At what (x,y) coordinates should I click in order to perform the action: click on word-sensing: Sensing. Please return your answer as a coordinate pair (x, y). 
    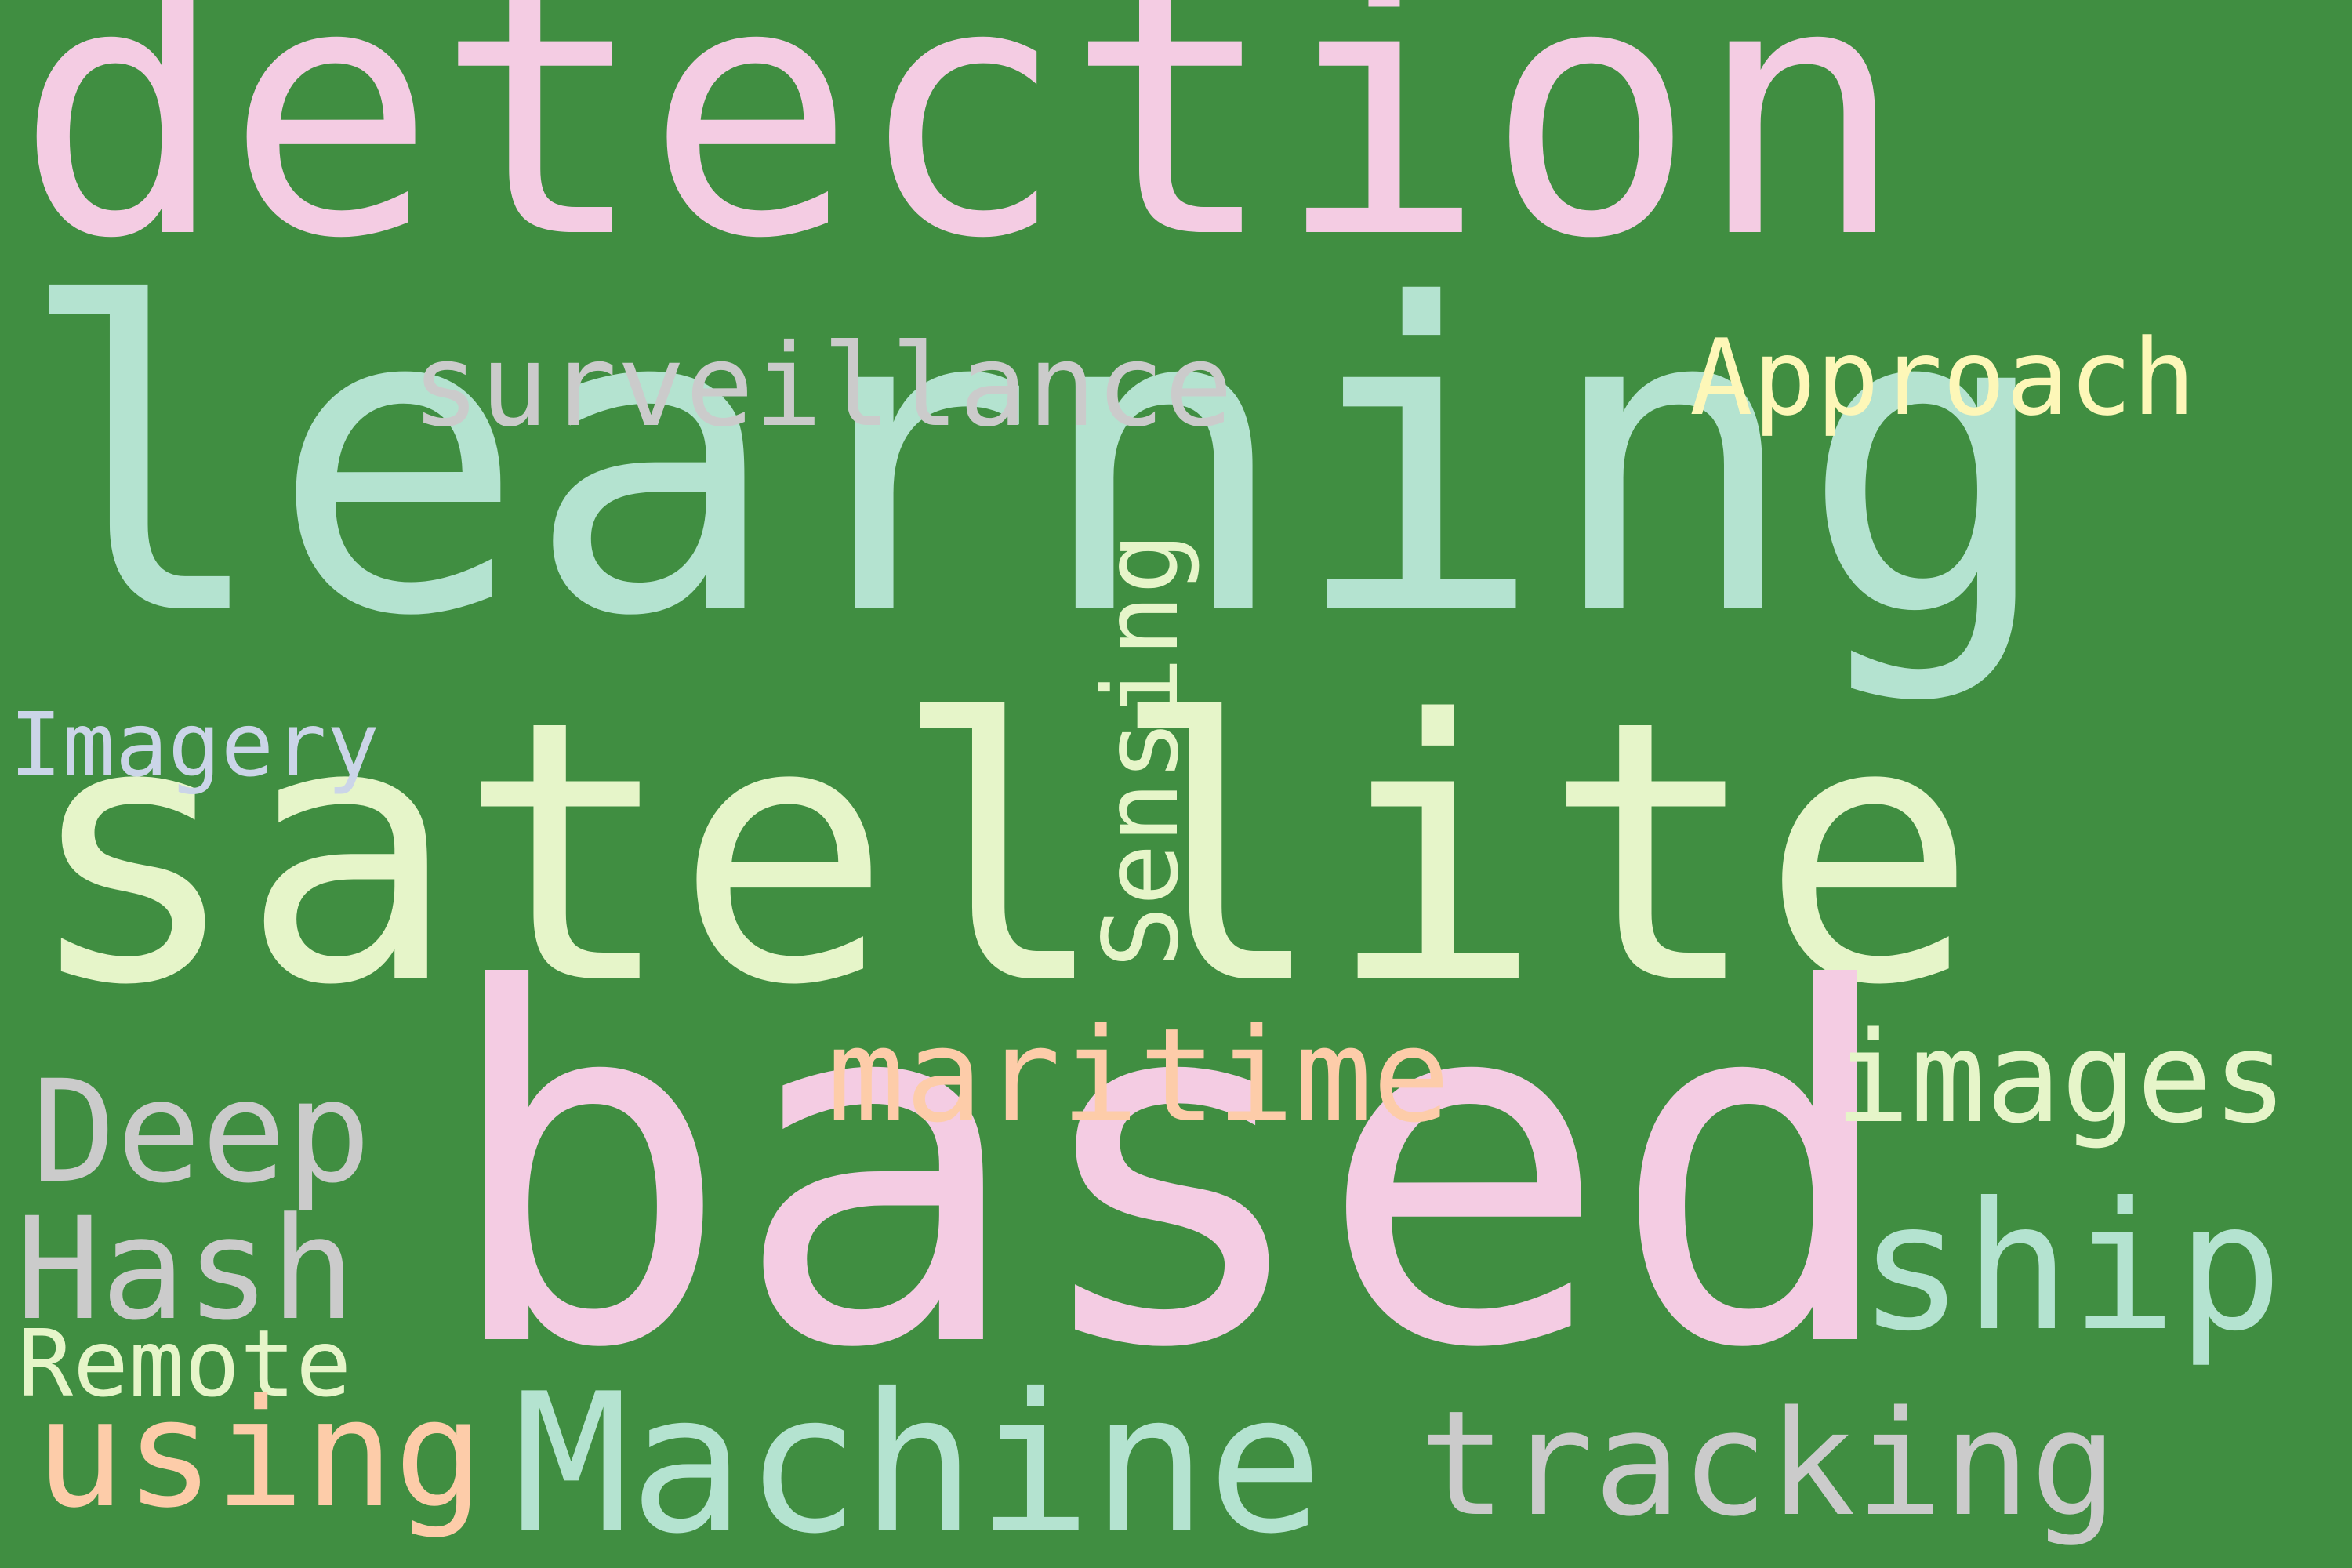
    Looking at the image, I should click on (1141, 750).